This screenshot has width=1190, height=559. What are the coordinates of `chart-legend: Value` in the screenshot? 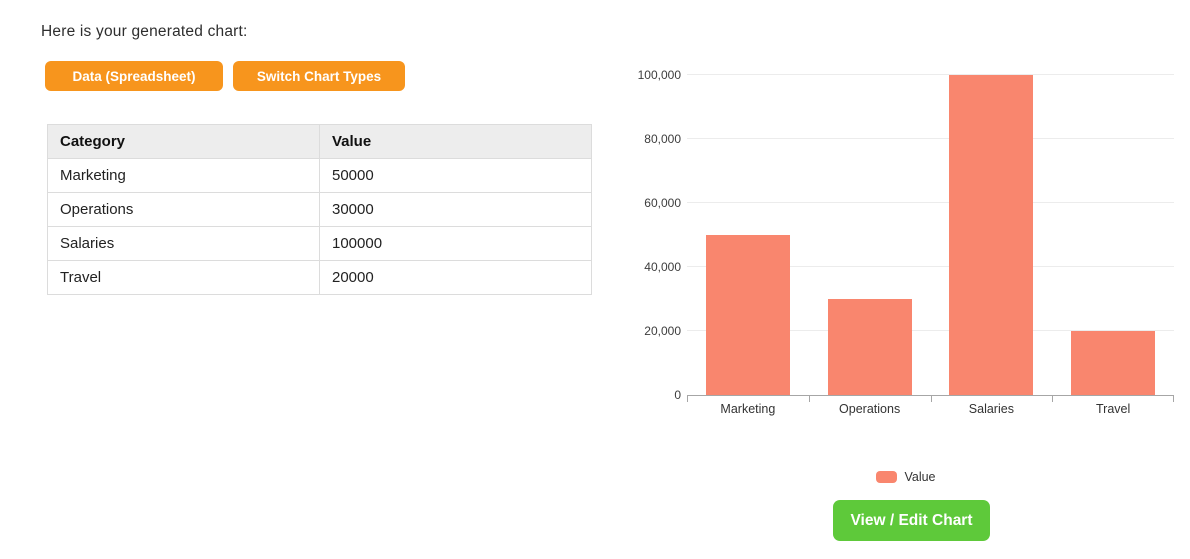 It's located at (906, 477).